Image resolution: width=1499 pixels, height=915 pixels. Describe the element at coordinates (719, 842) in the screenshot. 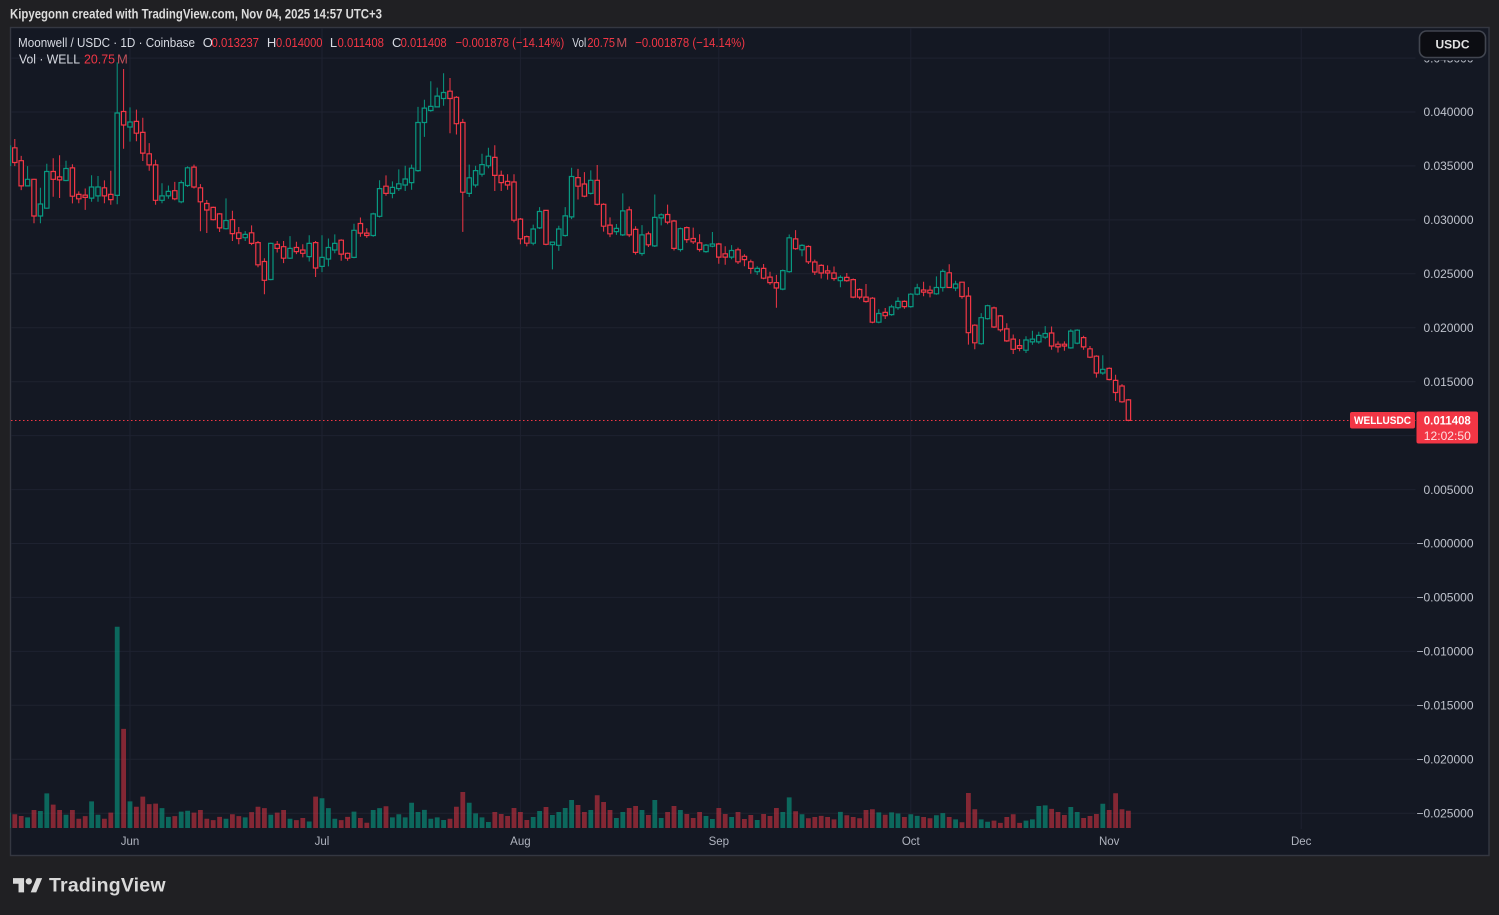

I see `svg-text: Sep` at that location.